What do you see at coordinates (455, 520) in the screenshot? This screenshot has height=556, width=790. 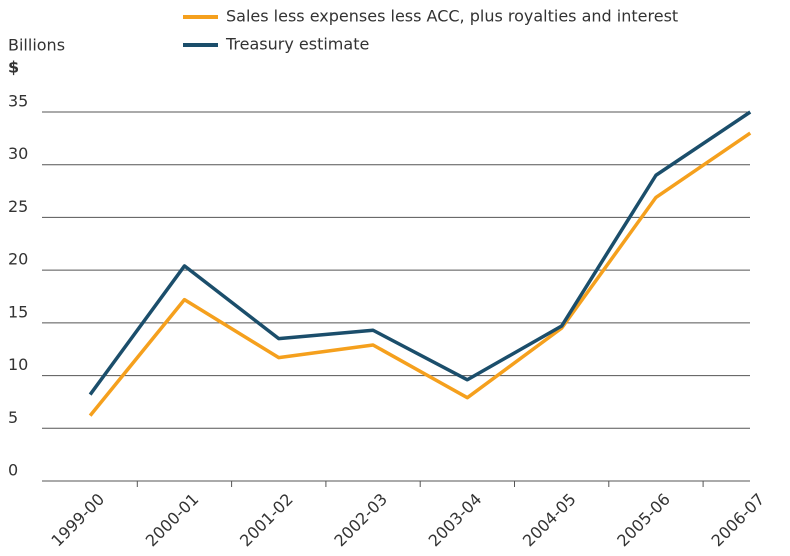 I see `x-tick-label: 2003-04` at bounding box center [455, 520].